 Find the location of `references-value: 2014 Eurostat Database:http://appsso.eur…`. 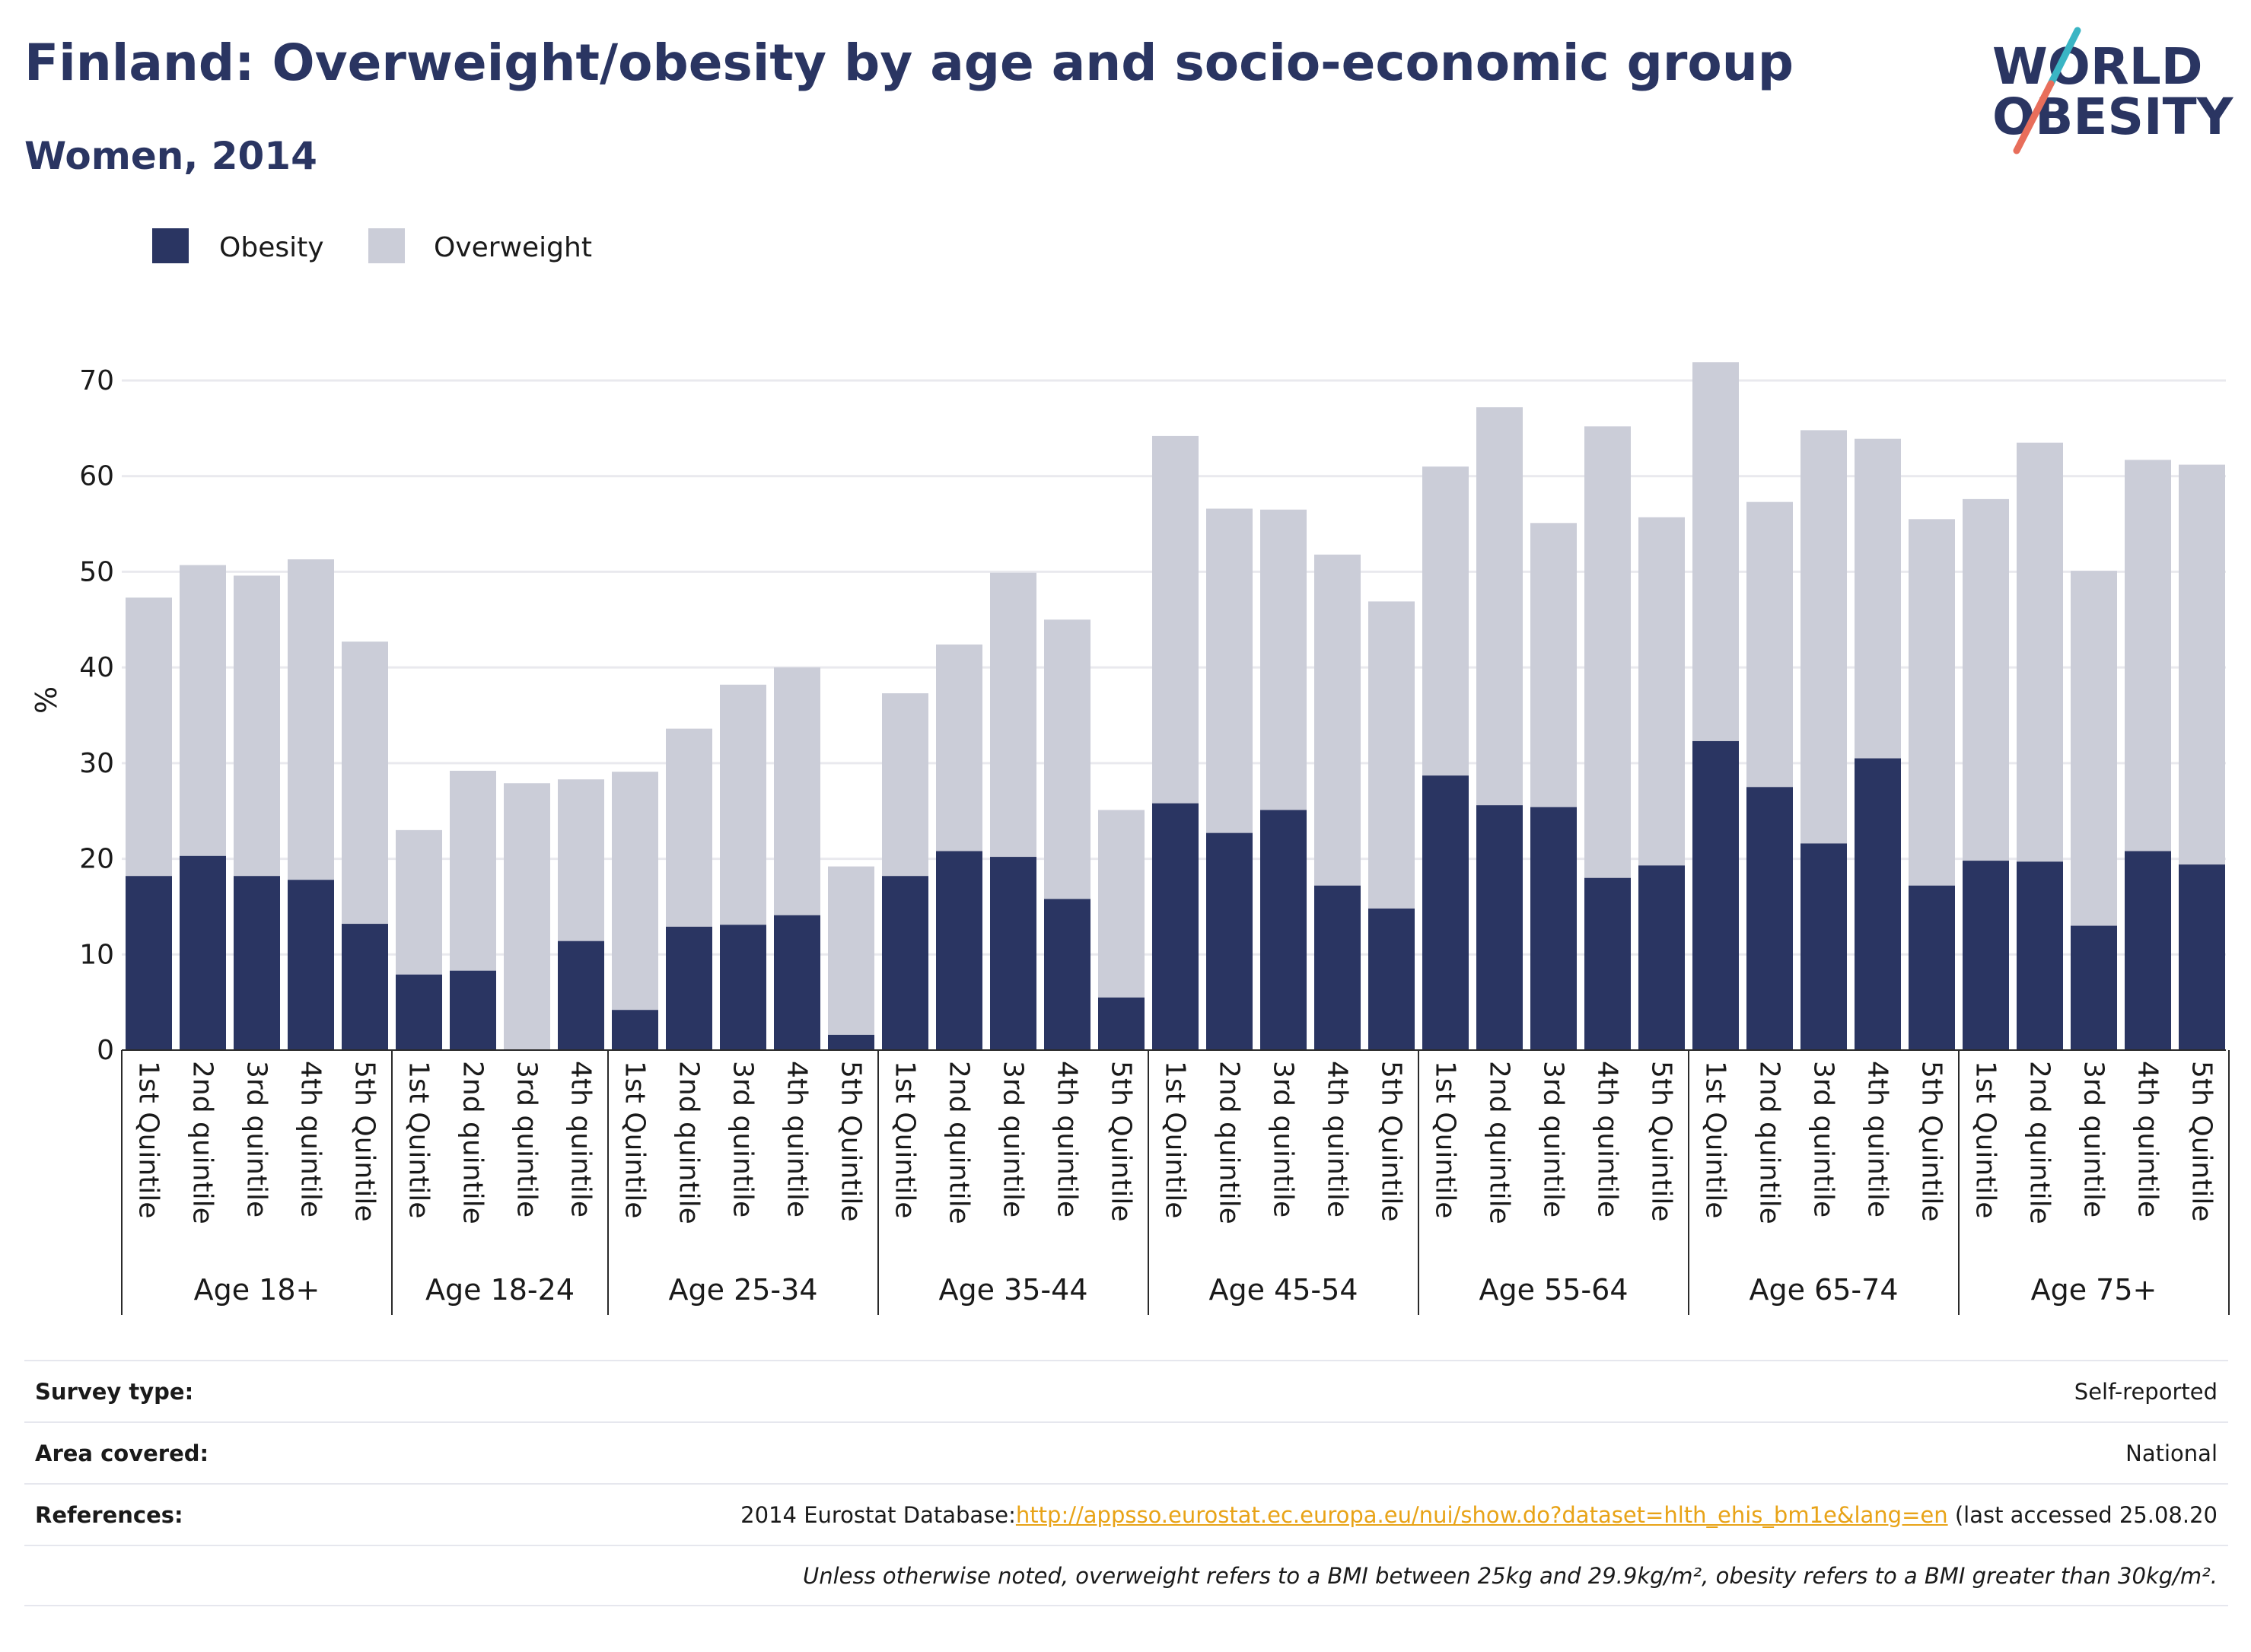

references-value: 2014 Eurostat Database:http://appsso.eur… is located at coordinates (1479, 1515).